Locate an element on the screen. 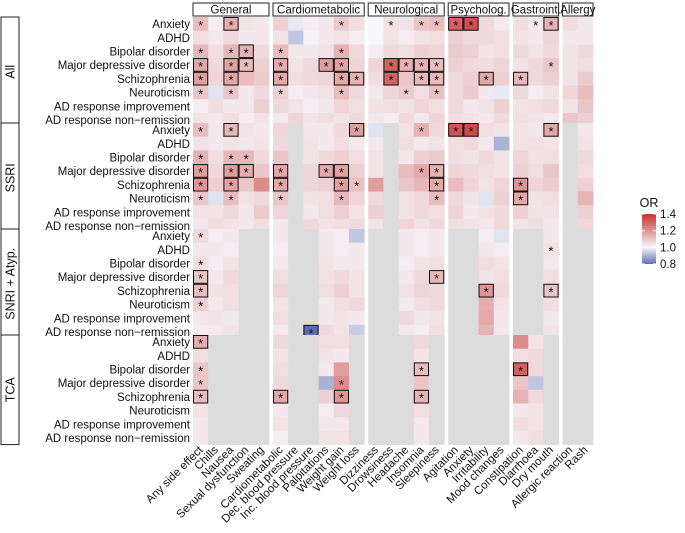  row-label: ADHD is located at coordinates (173, 357).